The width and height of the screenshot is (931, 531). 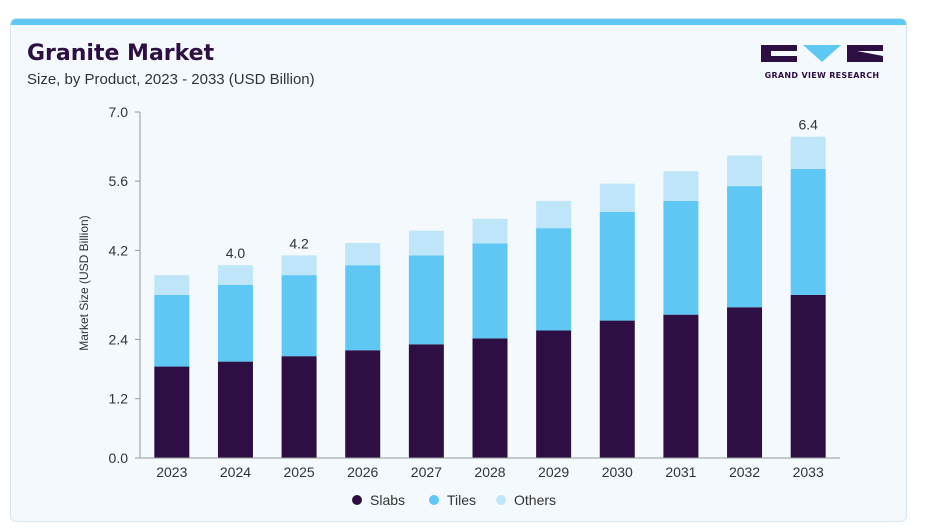 I want to click on bar-slabs-2028, so click(x=490, y=398).